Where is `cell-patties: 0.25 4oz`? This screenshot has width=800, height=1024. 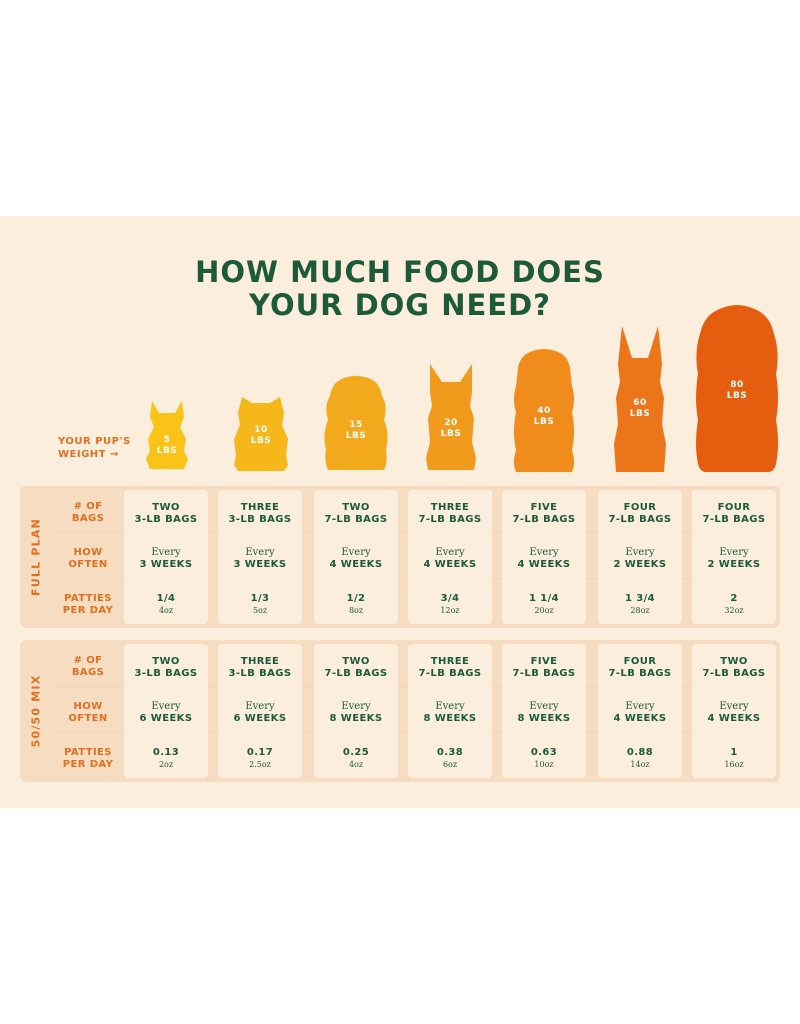
cell-patties: 0.25 4oz is located at coordinates (356, 758).